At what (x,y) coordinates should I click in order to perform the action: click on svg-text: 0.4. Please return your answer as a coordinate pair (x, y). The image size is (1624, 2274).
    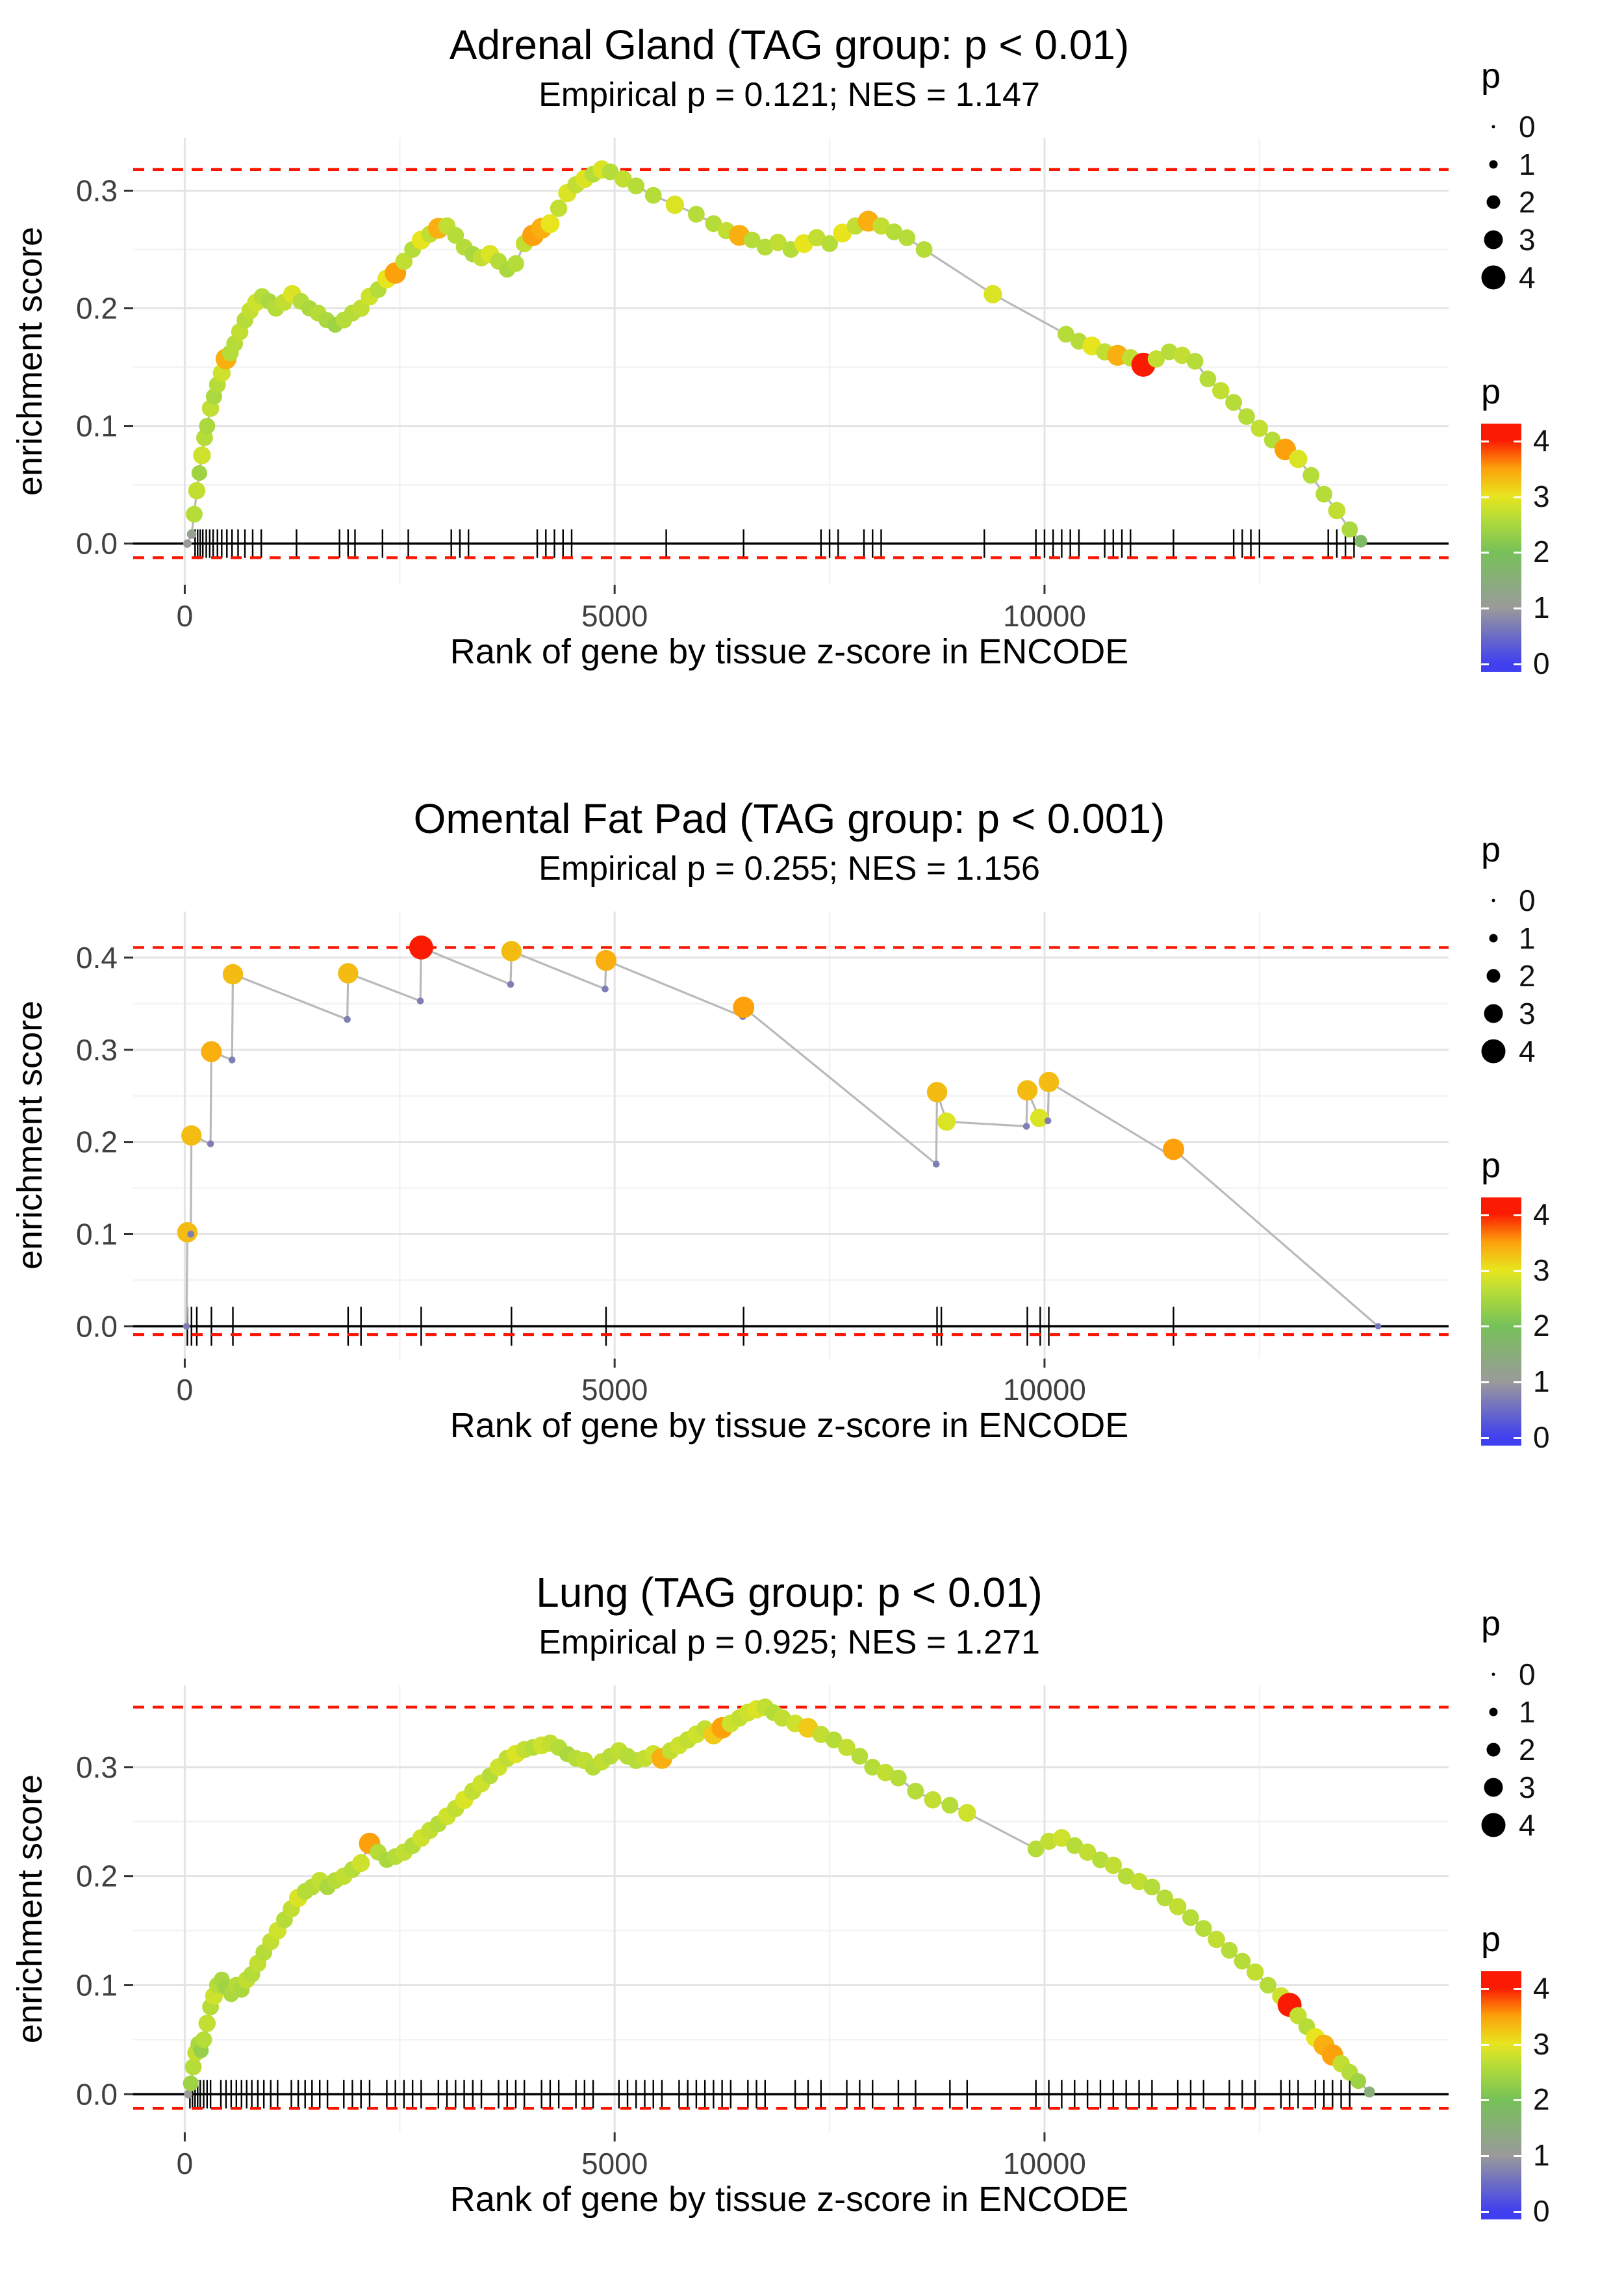
    Looking at the image, I should click on (97, 958).